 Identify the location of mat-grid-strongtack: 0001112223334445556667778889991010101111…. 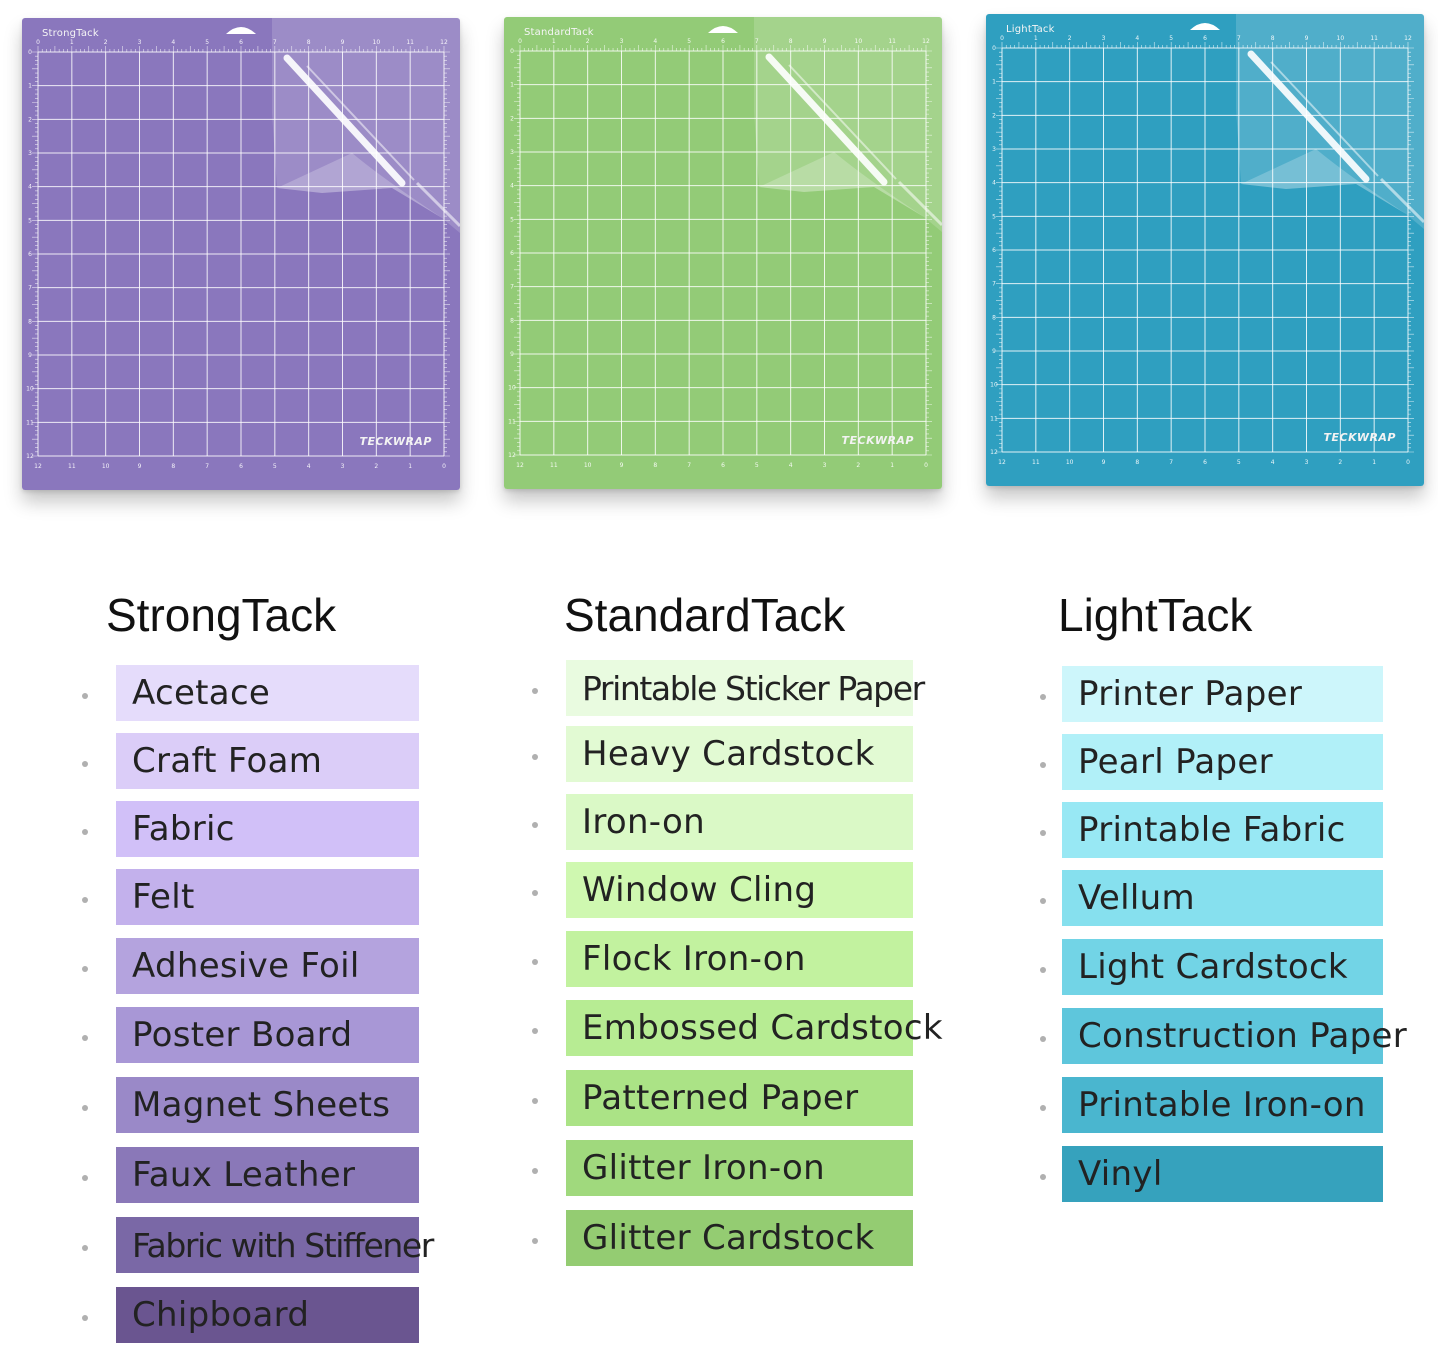
(241, 254).